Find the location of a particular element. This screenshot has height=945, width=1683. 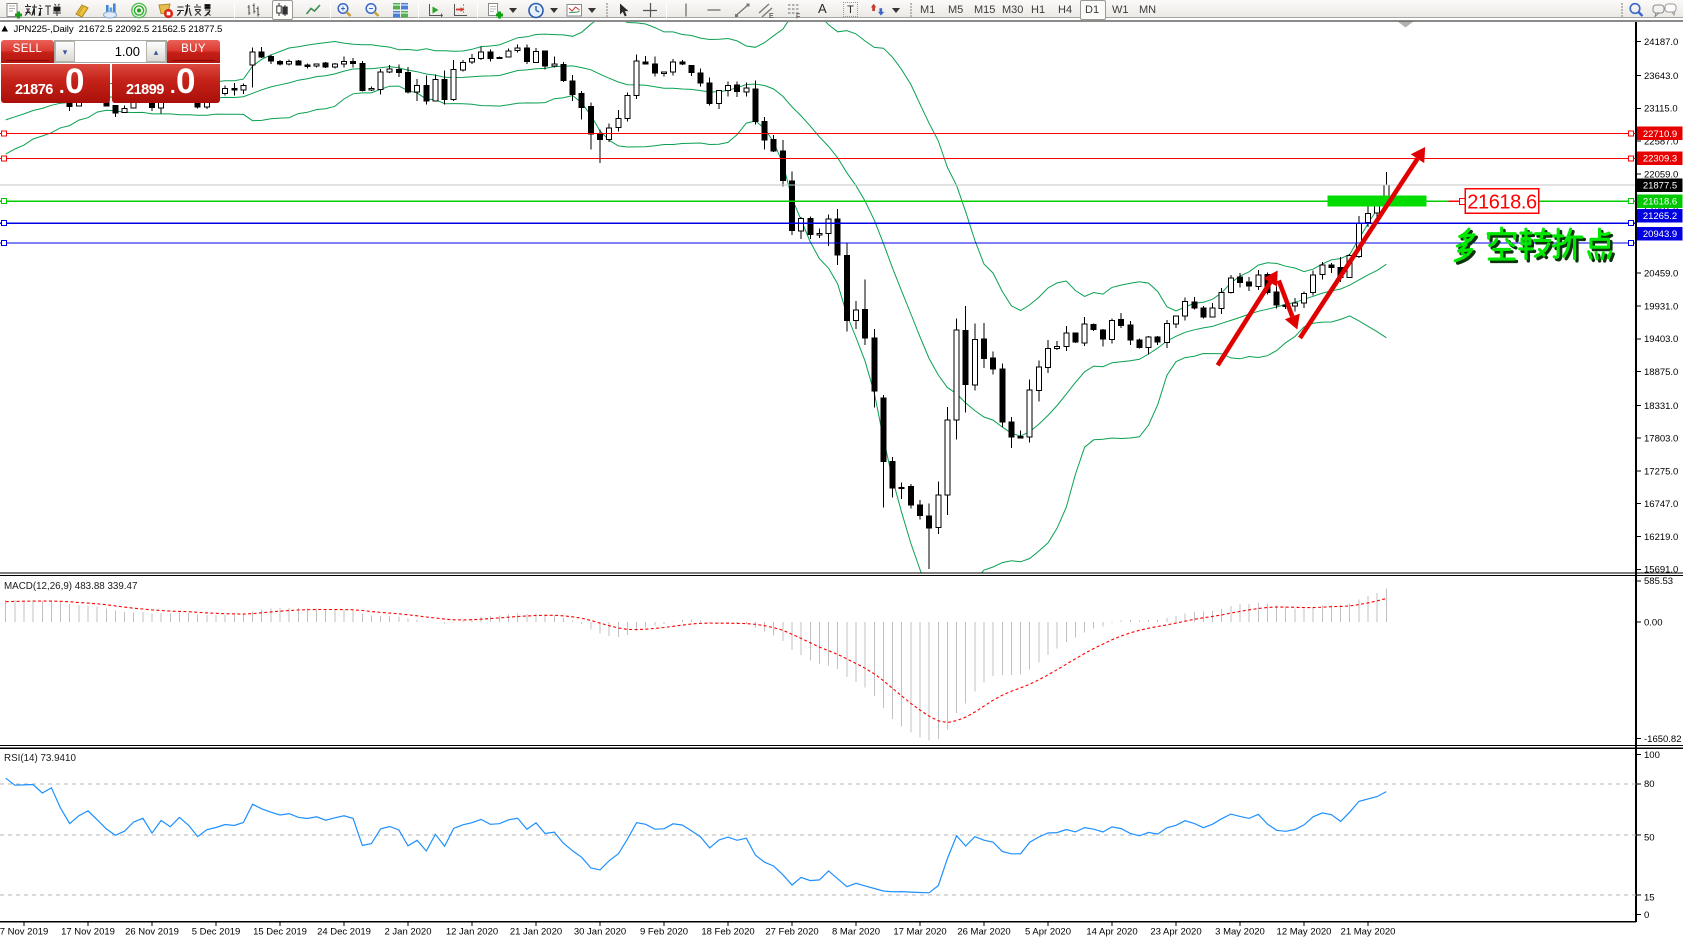

svg-text: 22309.3 is located at coordinates (1660, 159).